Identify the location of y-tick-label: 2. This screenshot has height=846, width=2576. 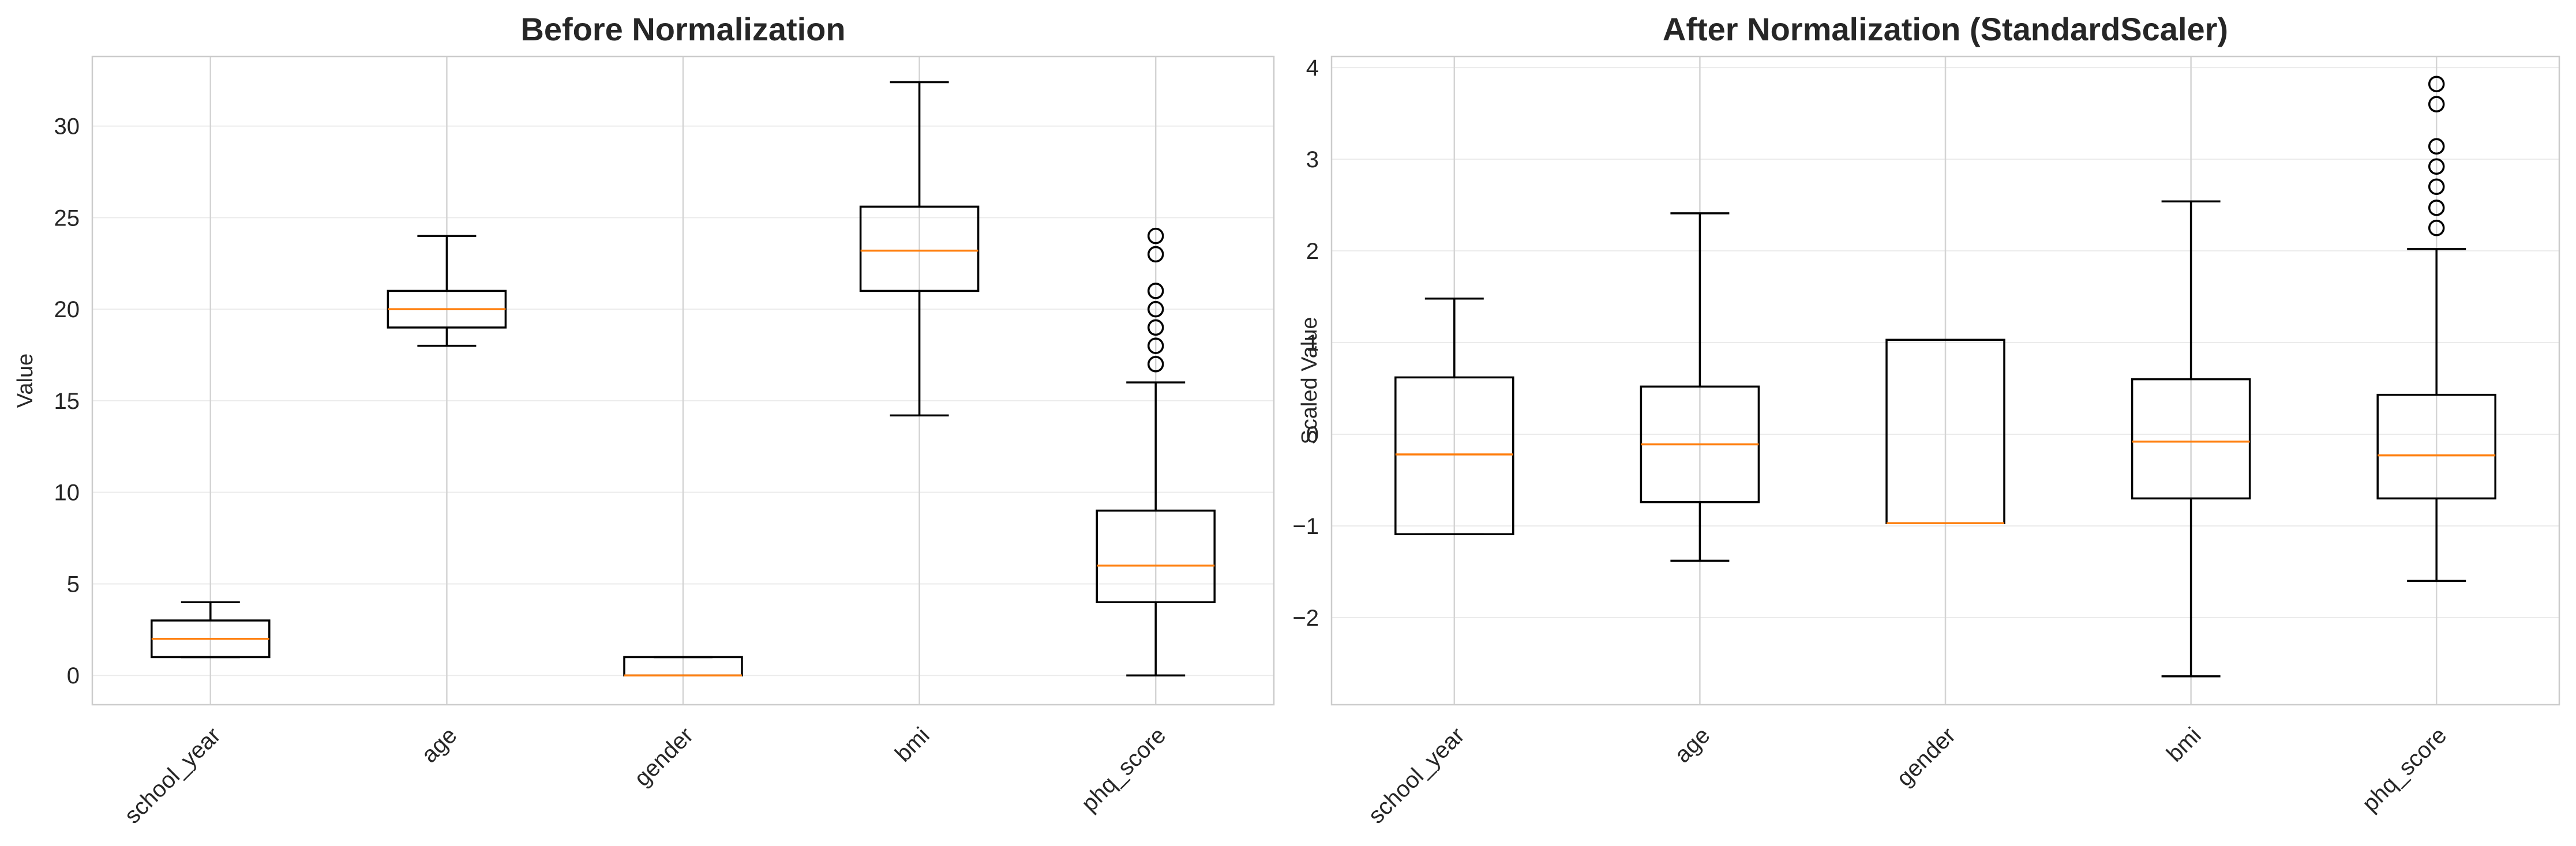
(1312, 251).